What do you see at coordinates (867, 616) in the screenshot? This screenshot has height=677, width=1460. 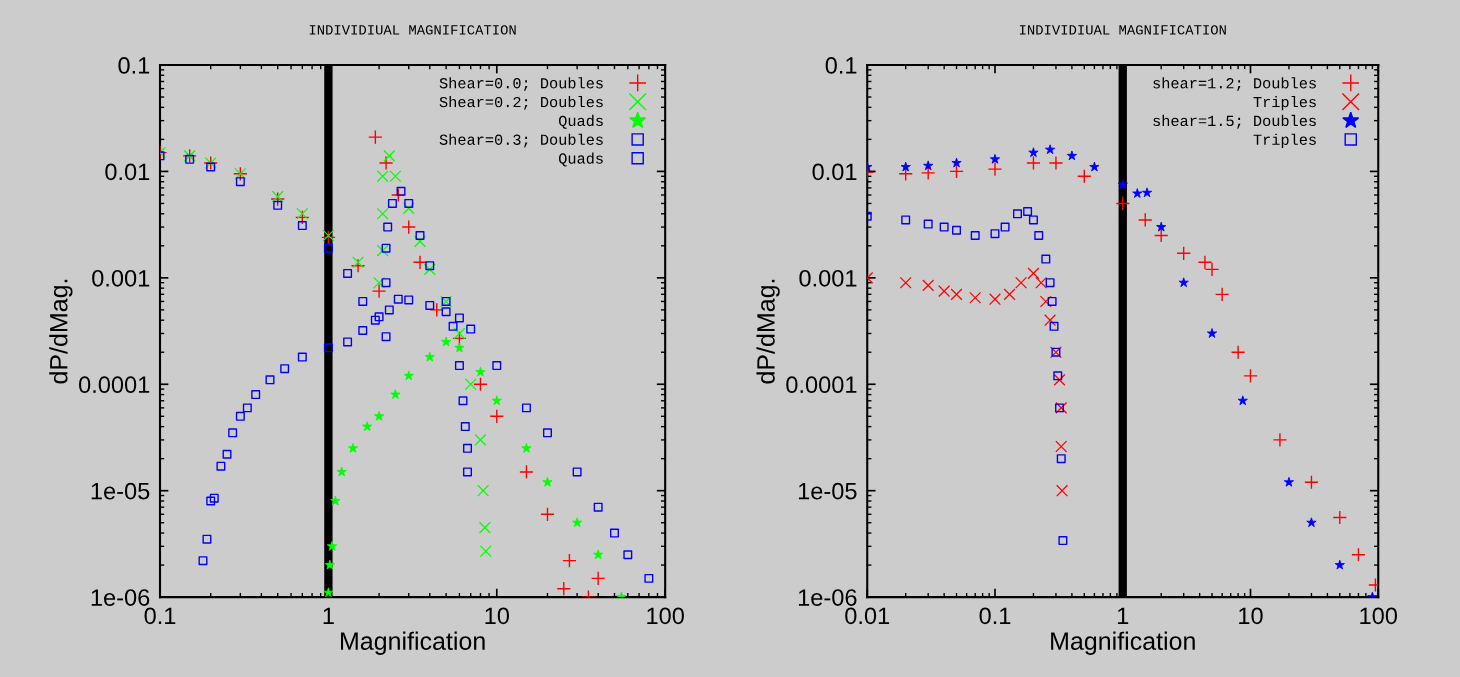 I see `x-tick-label: 0.01` at bounding box center [867, 616].